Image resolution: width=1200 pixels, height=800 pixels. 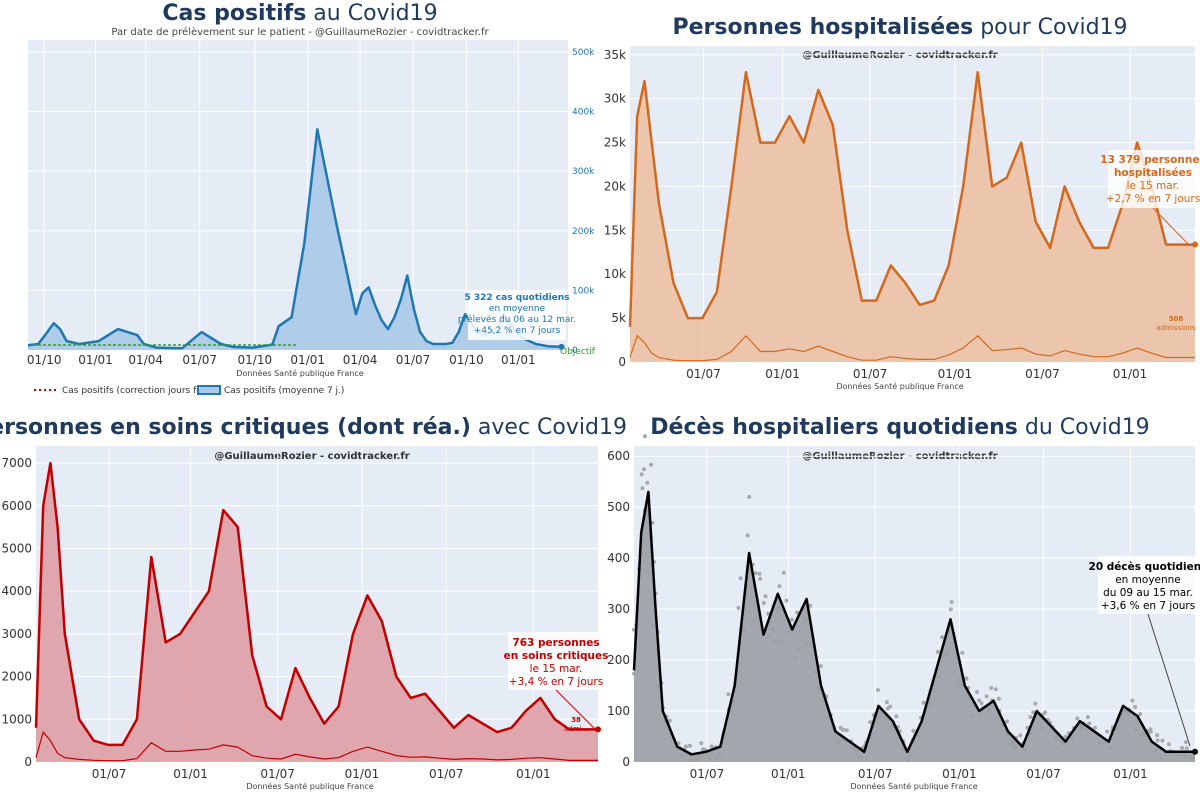 I want to click on cases-annotation-line4: +45,2 % en 7 jours, so click(x=517, y=331).